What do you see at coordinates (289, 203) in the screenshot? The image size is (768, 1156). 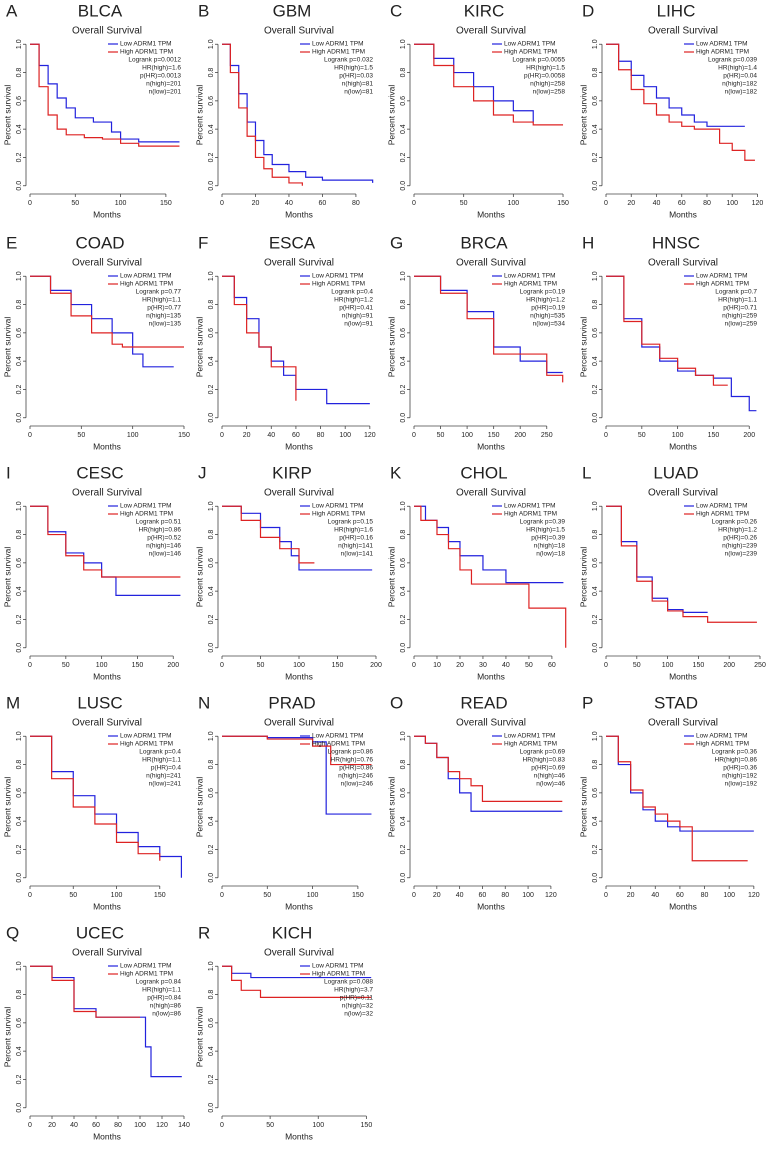 I see `x-tick-label: 40` at bounding box center [289, 203].